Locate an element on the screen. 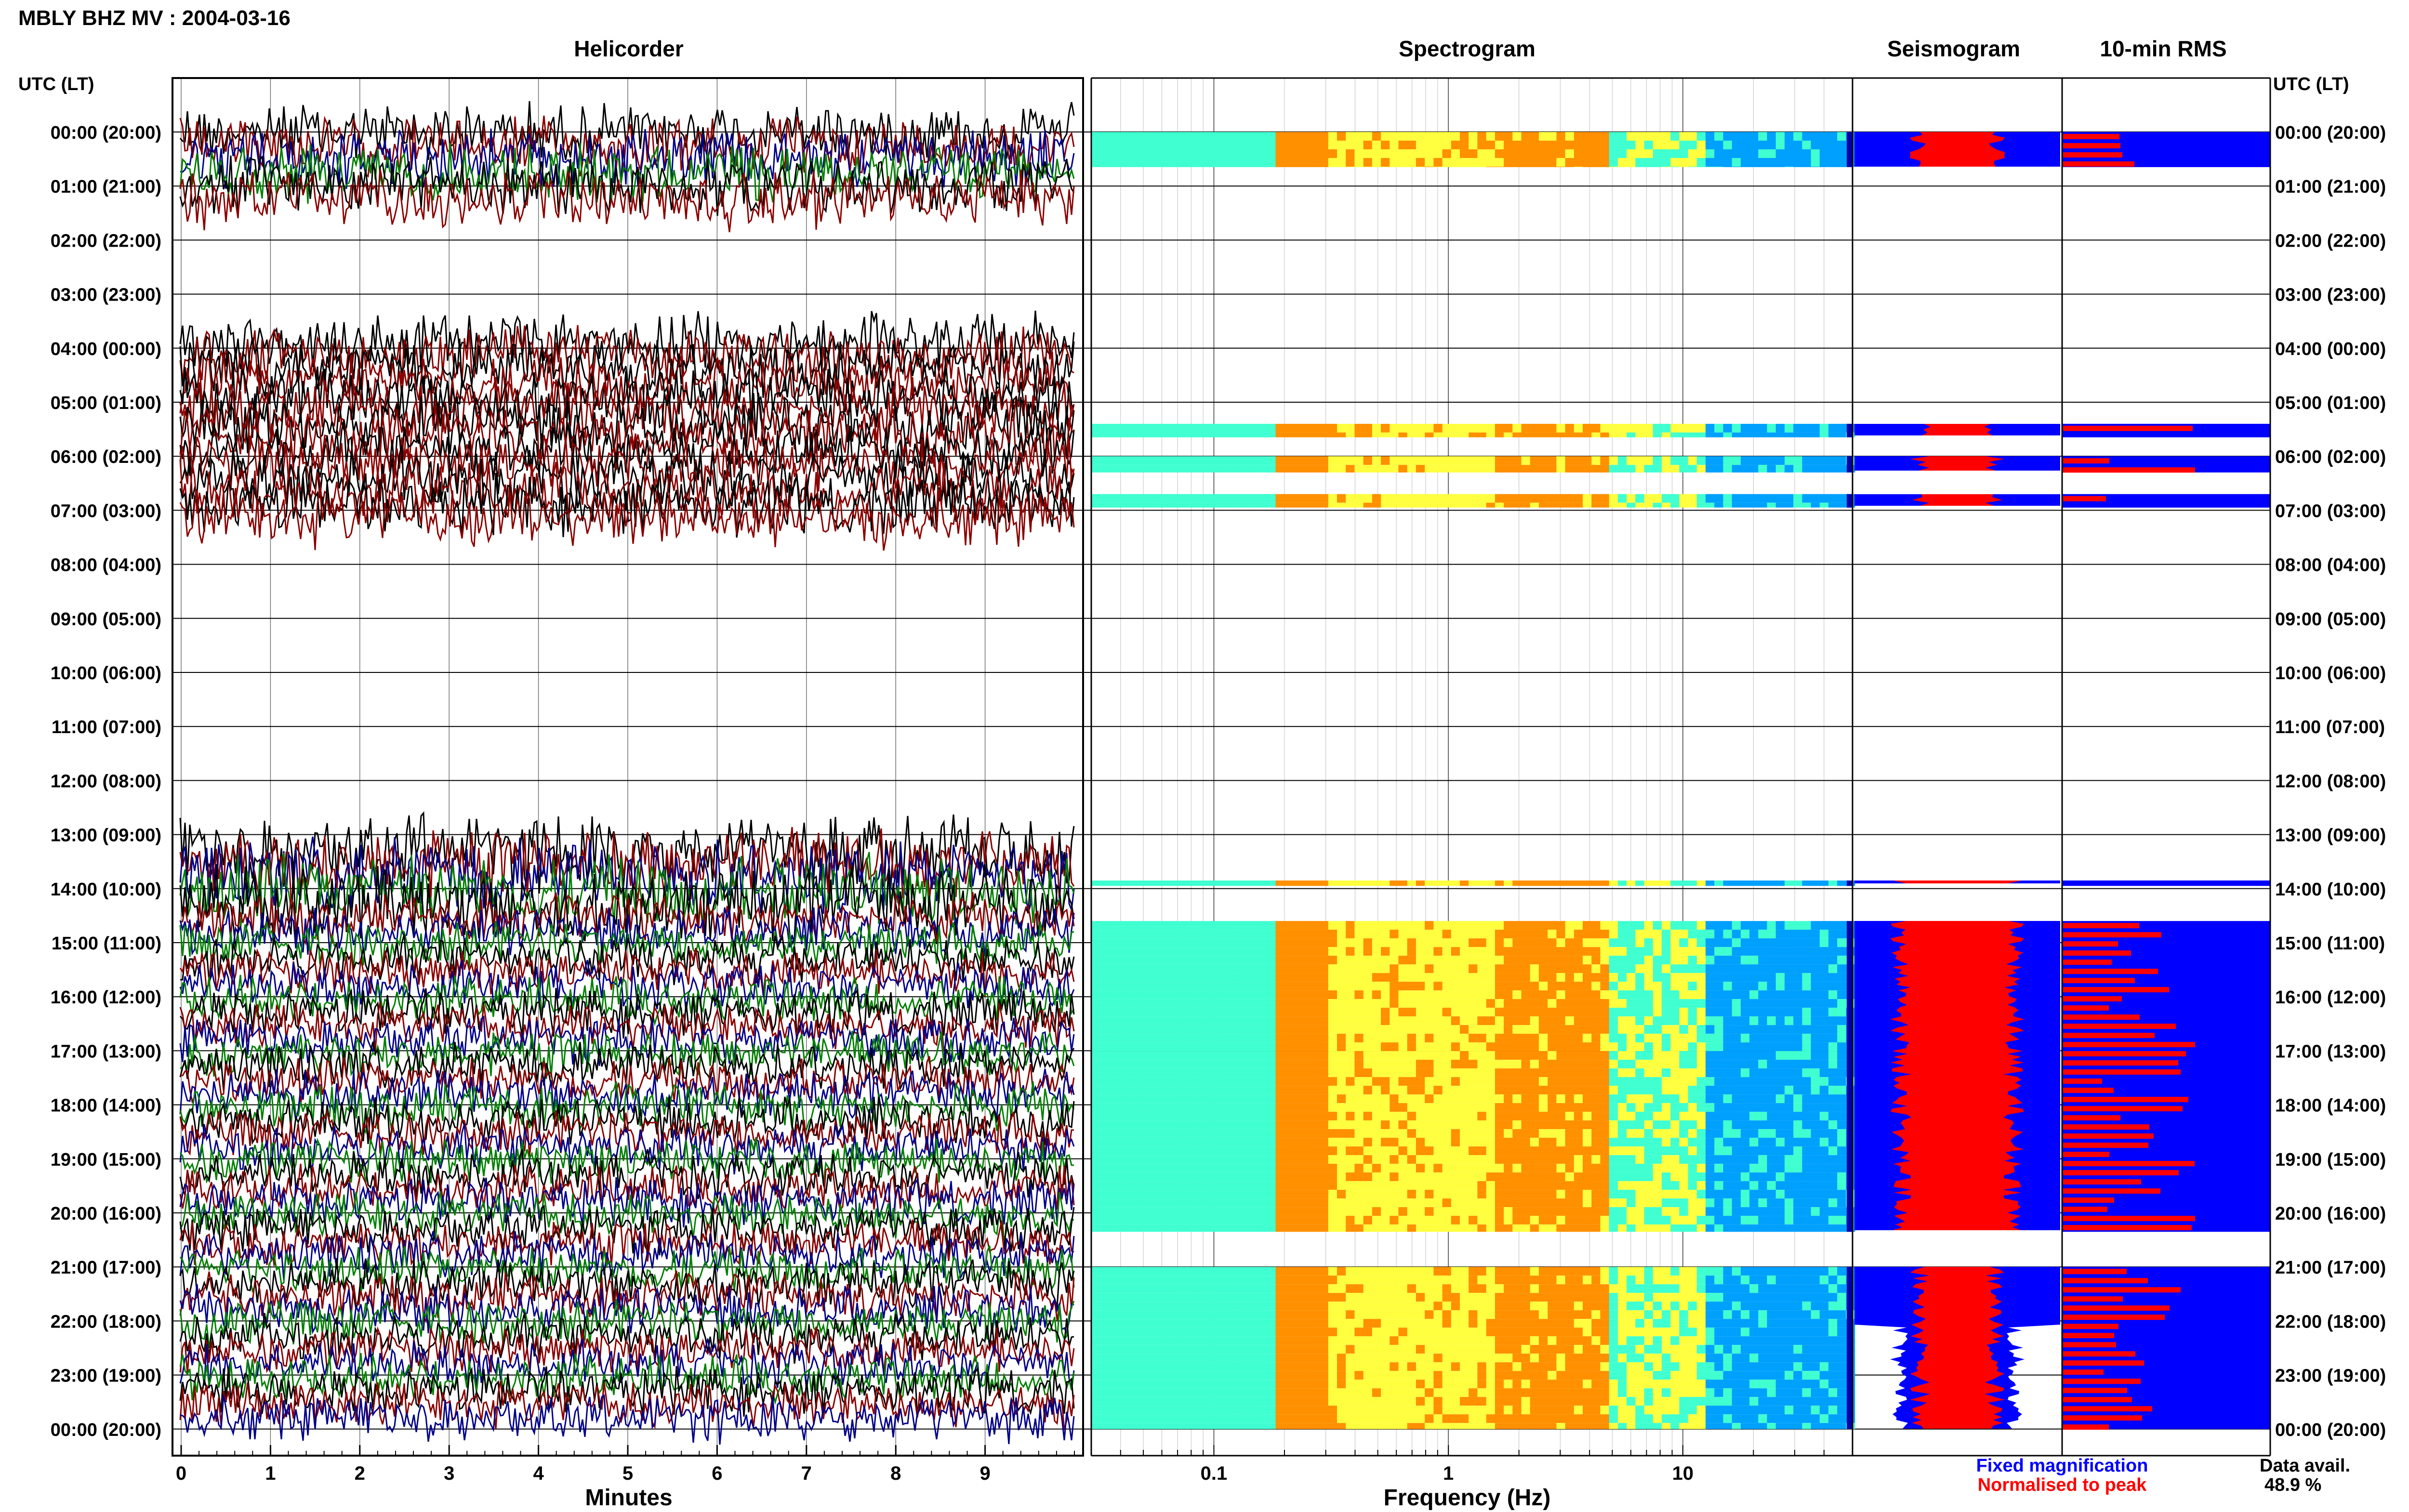 This screenshot has width=2409, height=1512. helicorder-xtick-label: 8 is located at coordinates (895, 1473).